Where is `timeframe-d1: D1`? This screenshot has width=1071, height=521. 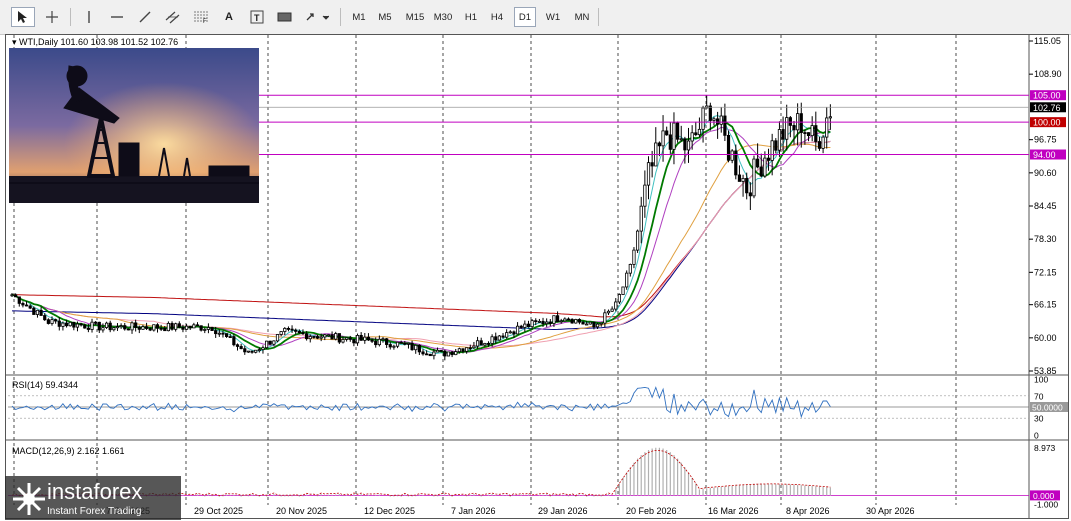 timeframe-d1: D1 is located at coordinates (525, 17).